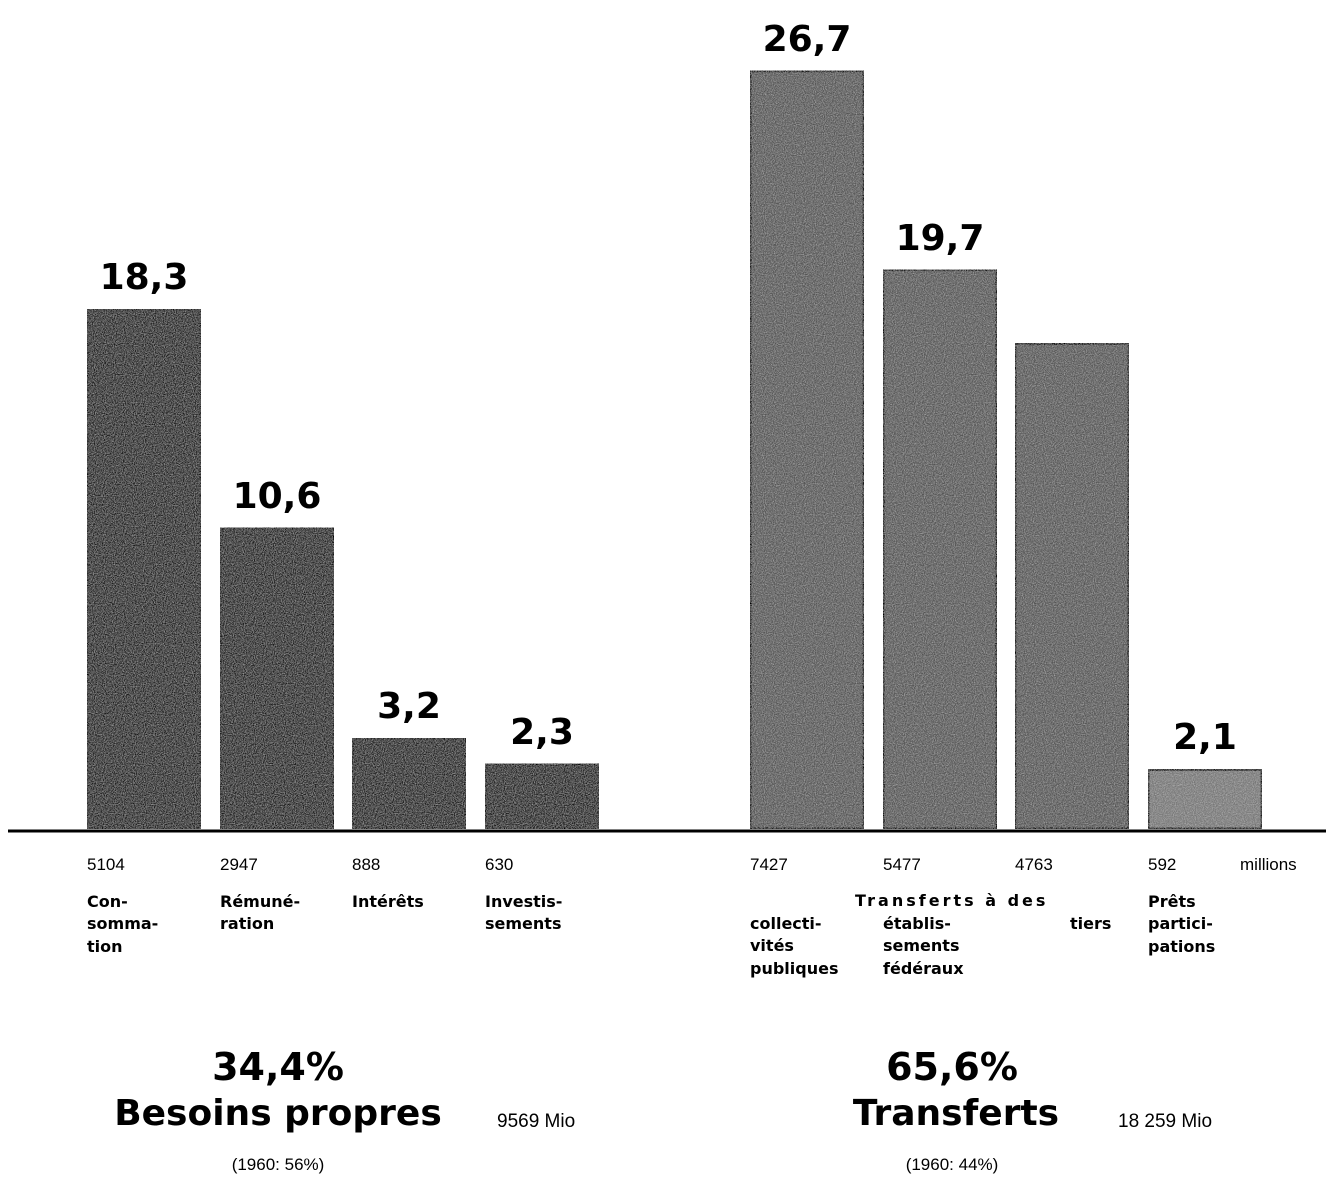  Describe the element at coordinates (952, 1164) in the screenshot. I see `group-ref-transferts: (1960: 44%)` at that location.